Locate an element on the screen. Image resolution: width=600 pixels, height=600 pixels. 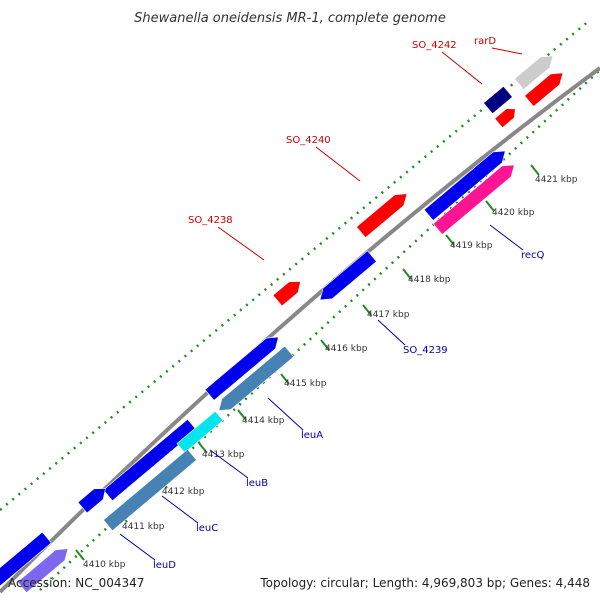
gene-leuc-small is located at coordinates (91, 501).